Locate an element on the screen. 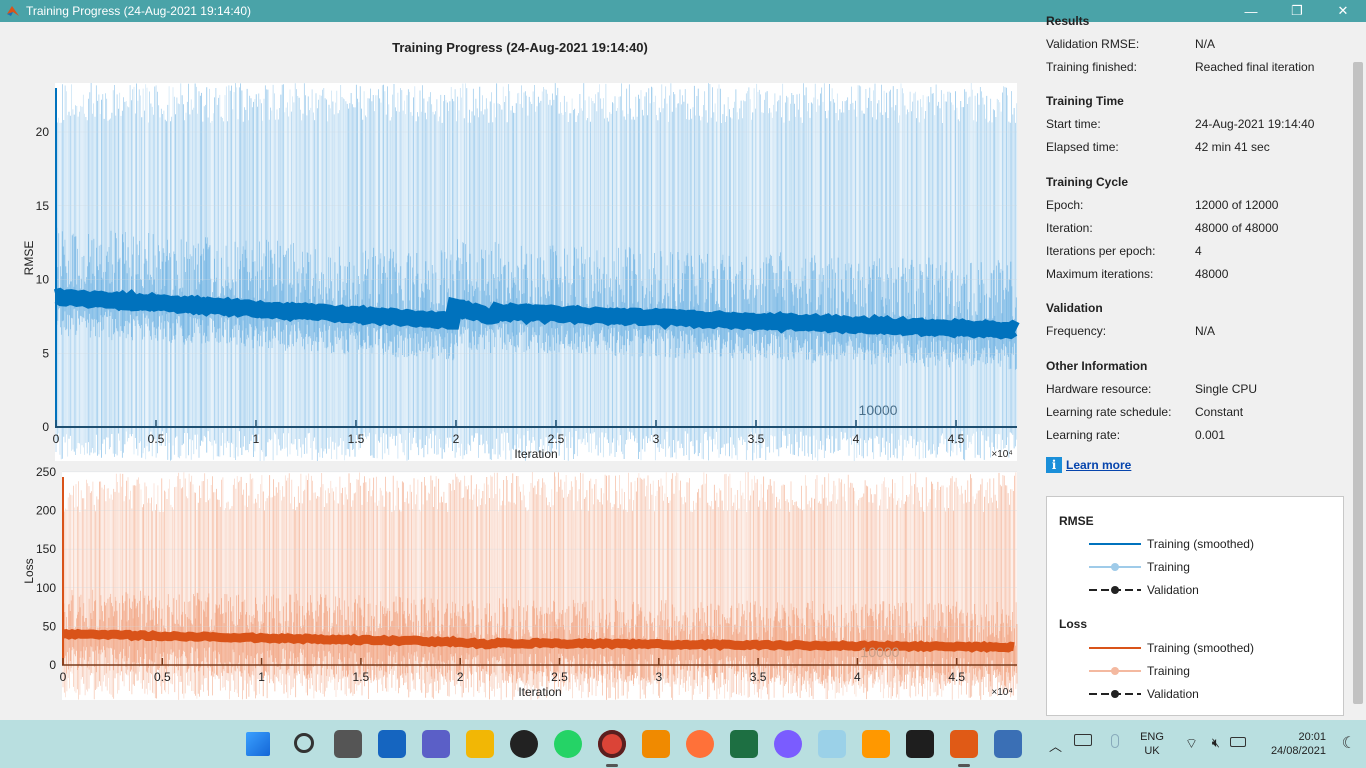  legend-loss-smoothed: Training (smoothed) is located at coordinates (1170, 648).